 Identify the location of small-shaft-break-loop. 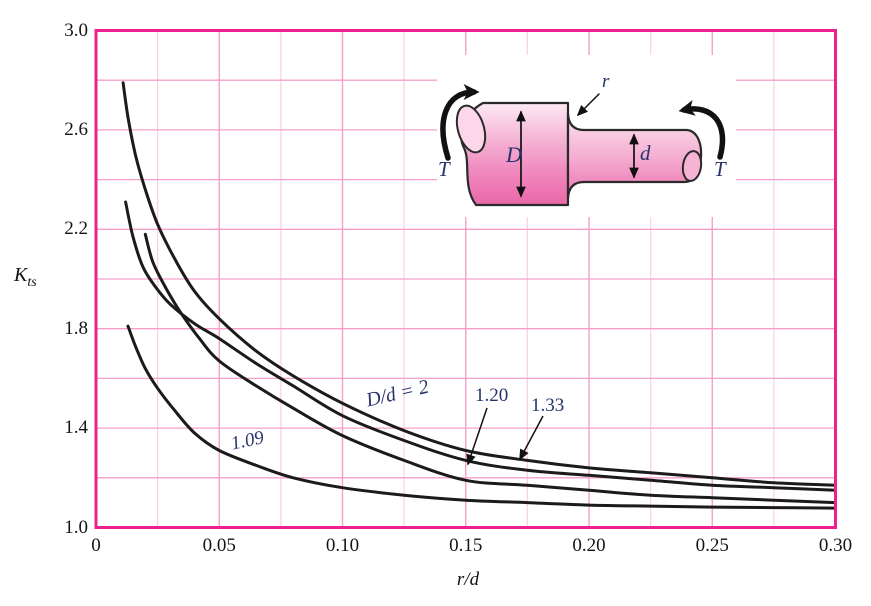
(692, 166).